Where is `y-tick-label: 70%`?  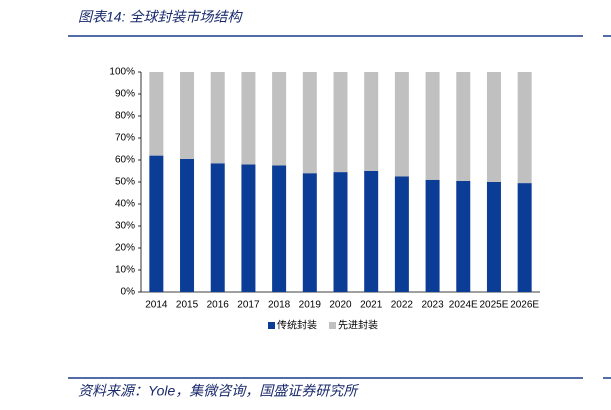 y-tick-label: 70% is located at coordinates (125, 138).